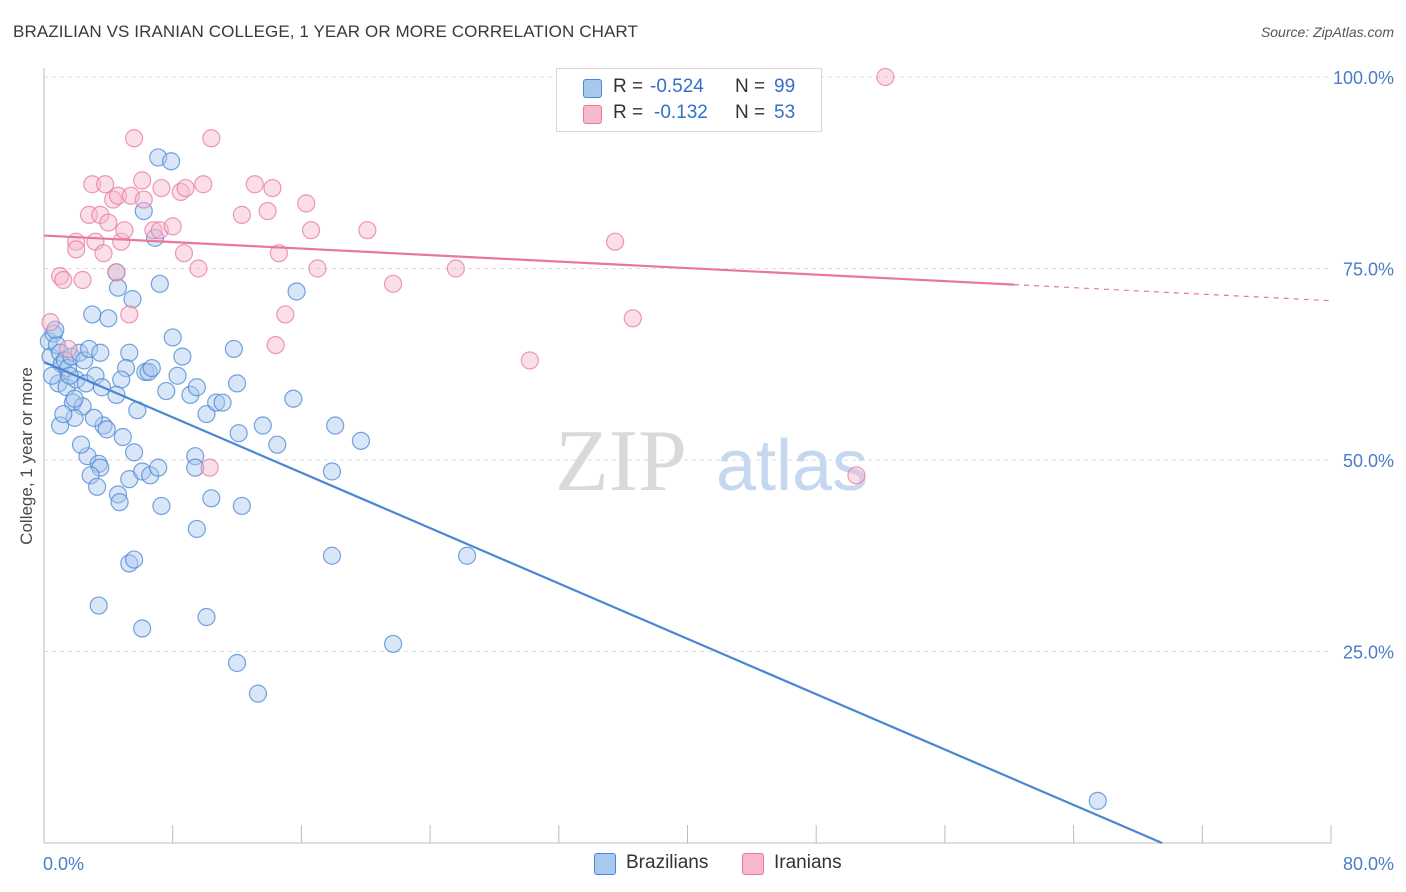 The height and width of the screenshot is (892, 1406). What do you see at coordinates (808, 862) in the screenshot?
I see `bottom-legend-label: Iranians` at bounding box center [808, 862].